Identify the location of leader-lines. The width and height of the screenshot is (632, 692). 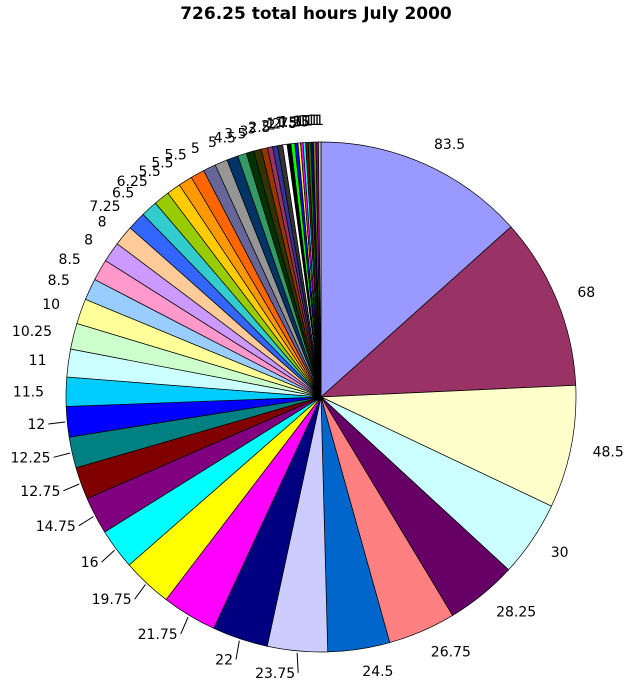
(173, 547).